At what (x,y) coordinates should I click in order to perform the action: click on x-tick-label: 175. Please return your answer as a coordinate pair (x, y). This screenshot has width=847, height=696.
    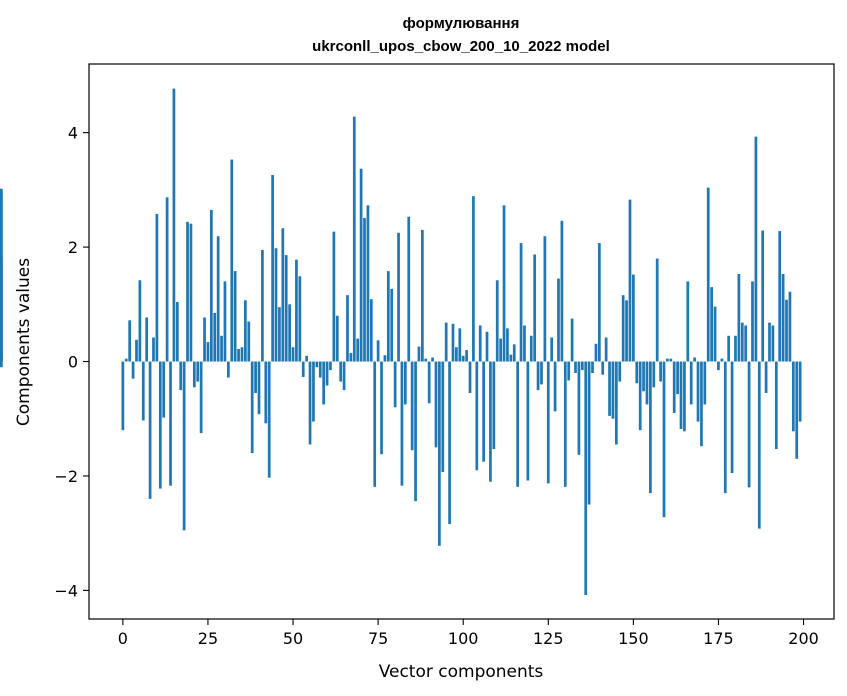
    Looking at the image, I should click on (718, 638).